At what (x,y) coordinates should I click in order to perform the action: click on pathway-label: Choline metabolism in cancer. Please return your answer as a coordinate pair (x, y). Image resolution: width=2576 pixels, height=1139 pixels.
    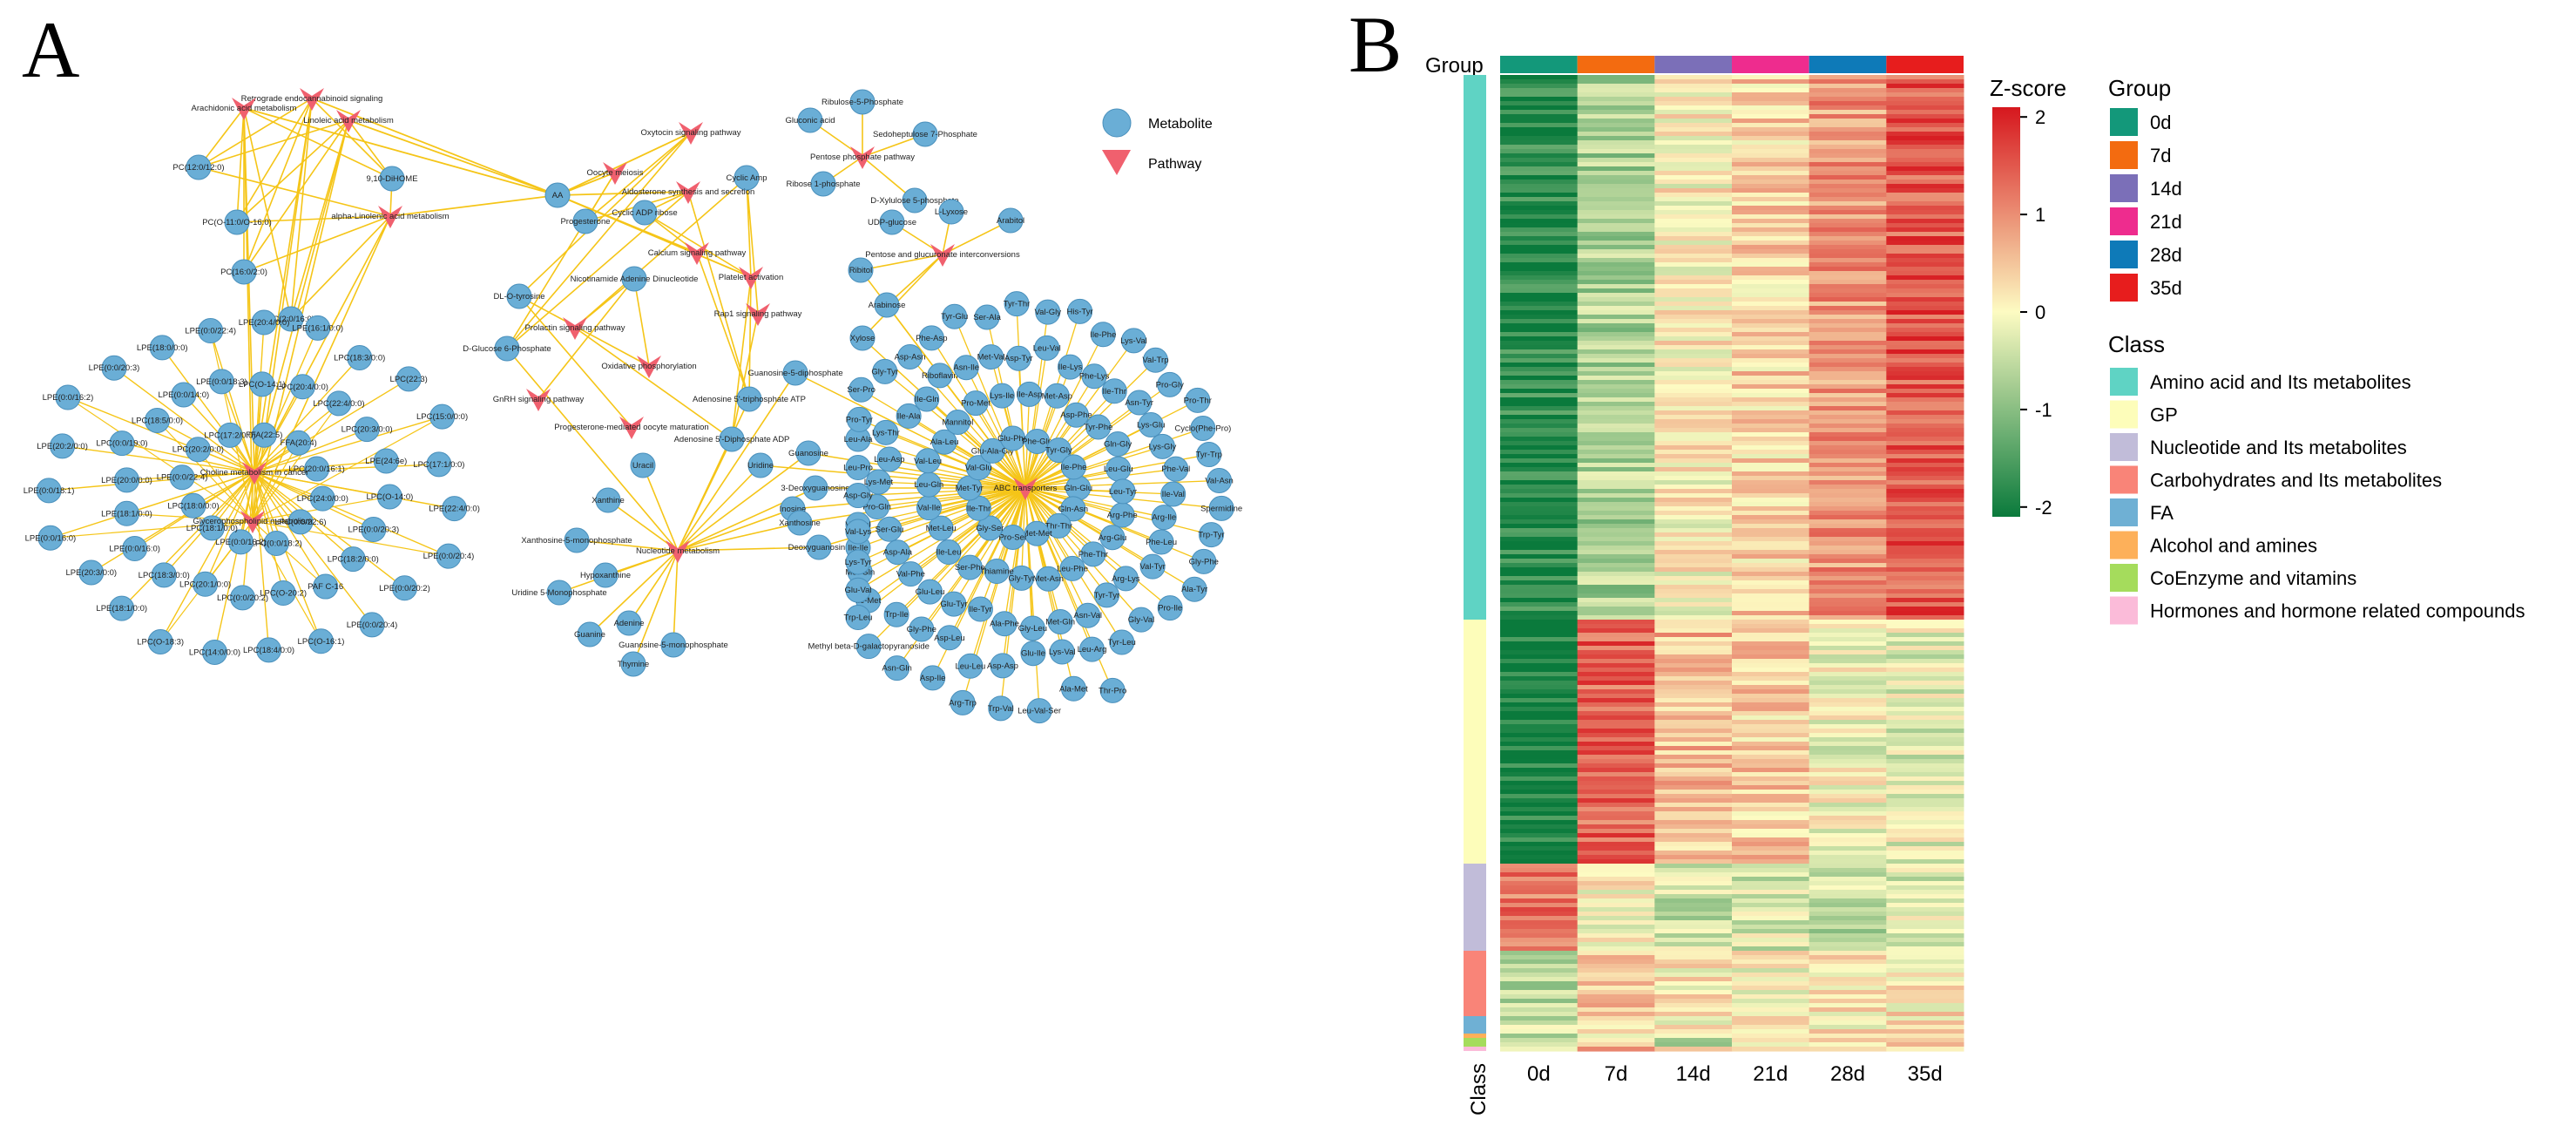
    Looking at the image, I should click on (254, 473).